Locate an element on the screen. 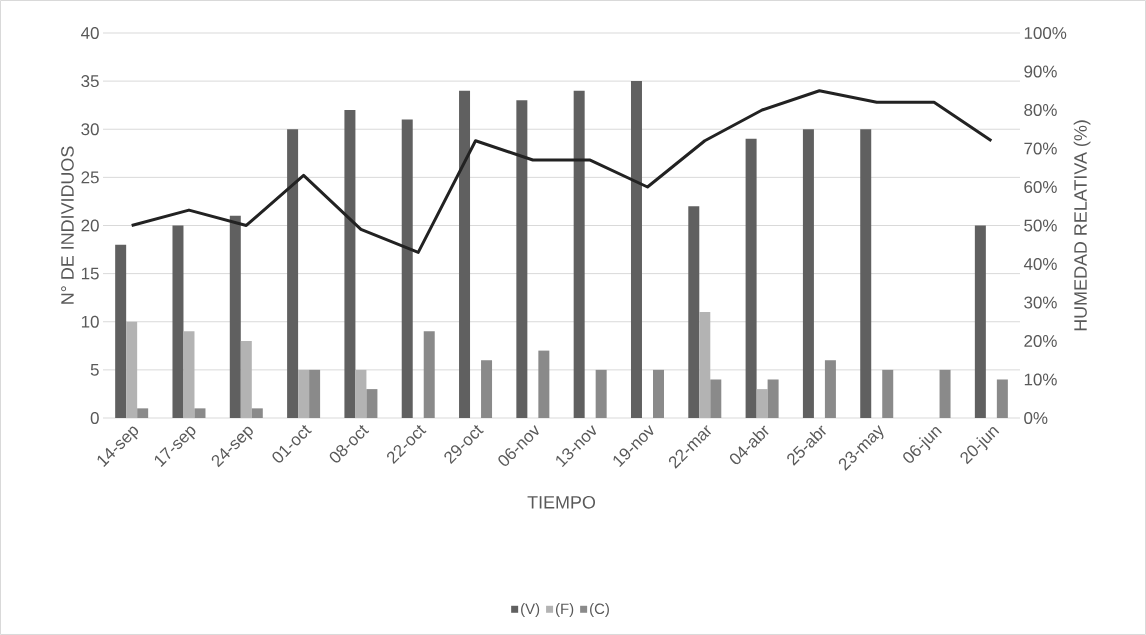  y2-tick-label: 0% is located at coordinates (1036, 417).